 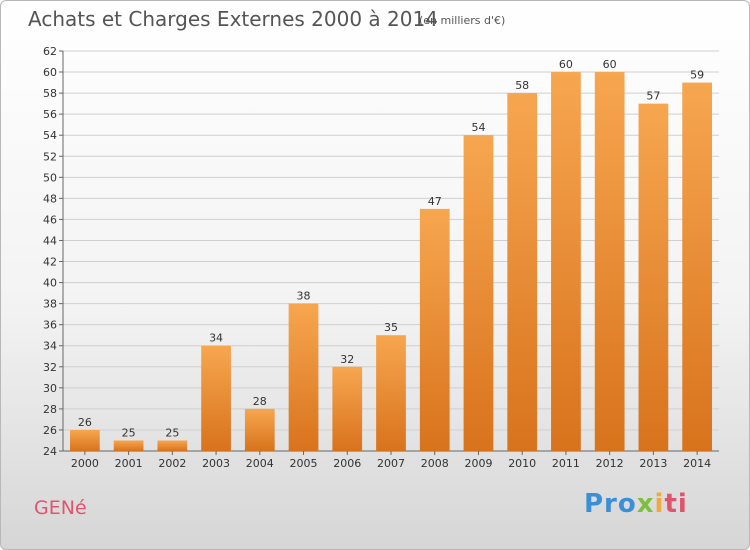 What do you see at coordinates (566, 64) in the screenshot?
I see `data-label-2011: 60` at bounding box center [566, 64].